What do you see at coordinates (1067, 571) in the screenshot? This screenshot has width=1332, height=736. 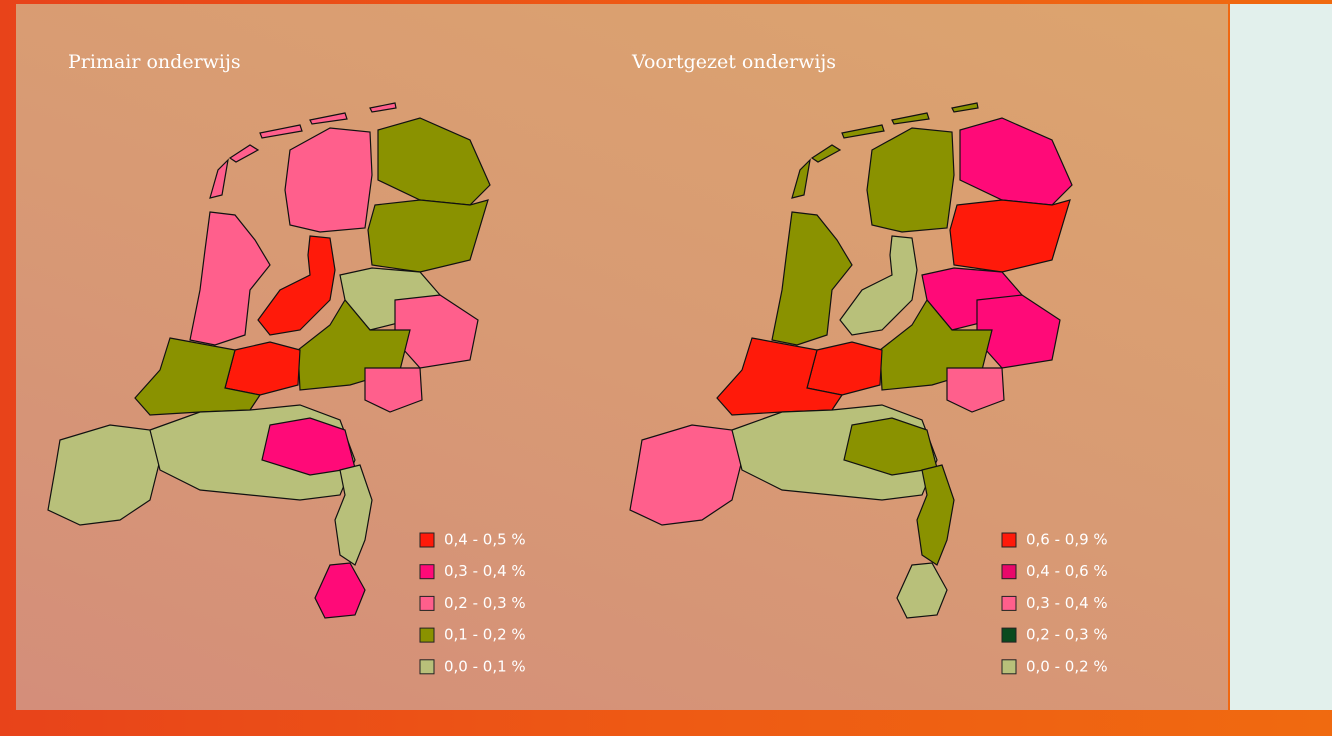 I see `legend-label: 0,4 - 0,6 %` at bounding box center [1067, 571].